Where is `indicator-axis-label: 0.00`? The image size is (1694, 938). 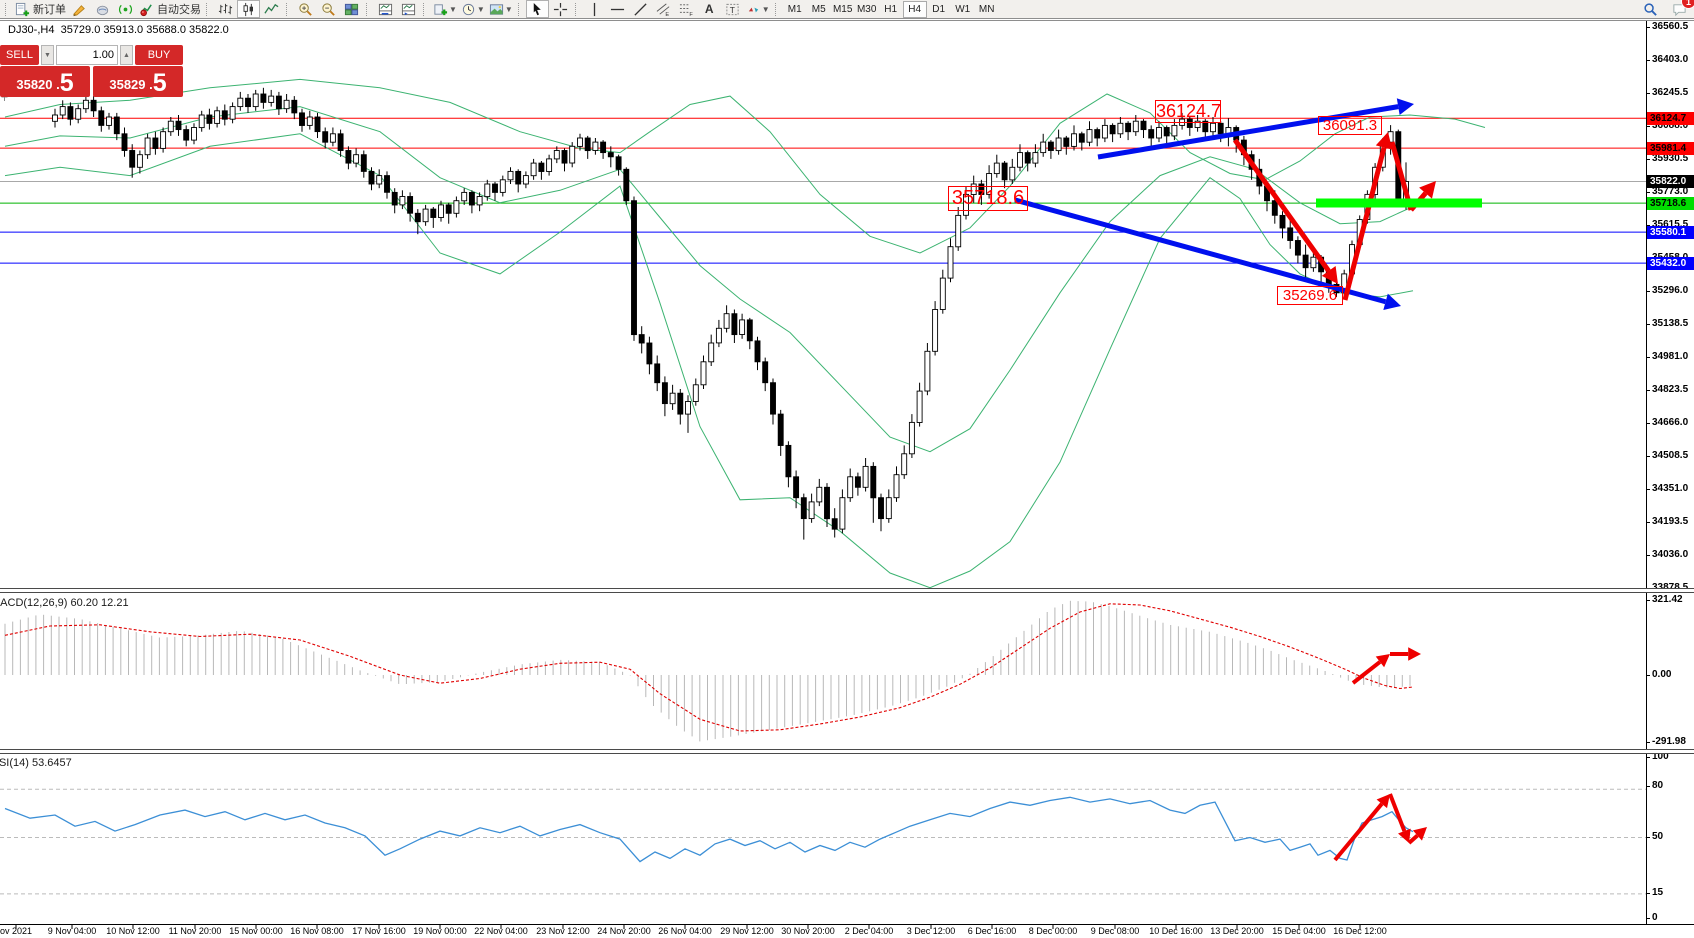
indicator-axis-label: 0.00 is located at coordinates (1658, 674).